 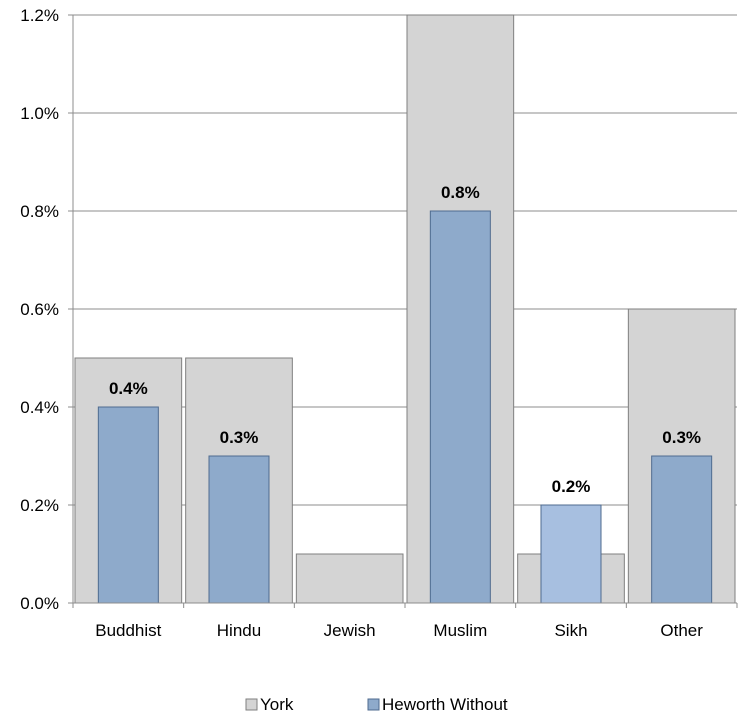 I want to click on x-tick-label-other: Other, so click(x=681, y=630).